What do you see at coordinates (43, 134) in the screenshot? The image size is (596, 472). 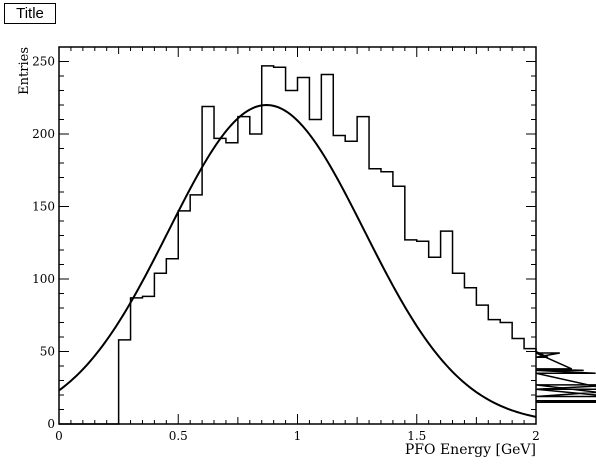 I see `y-tick-label: 200` at bounding box center [43, 134].